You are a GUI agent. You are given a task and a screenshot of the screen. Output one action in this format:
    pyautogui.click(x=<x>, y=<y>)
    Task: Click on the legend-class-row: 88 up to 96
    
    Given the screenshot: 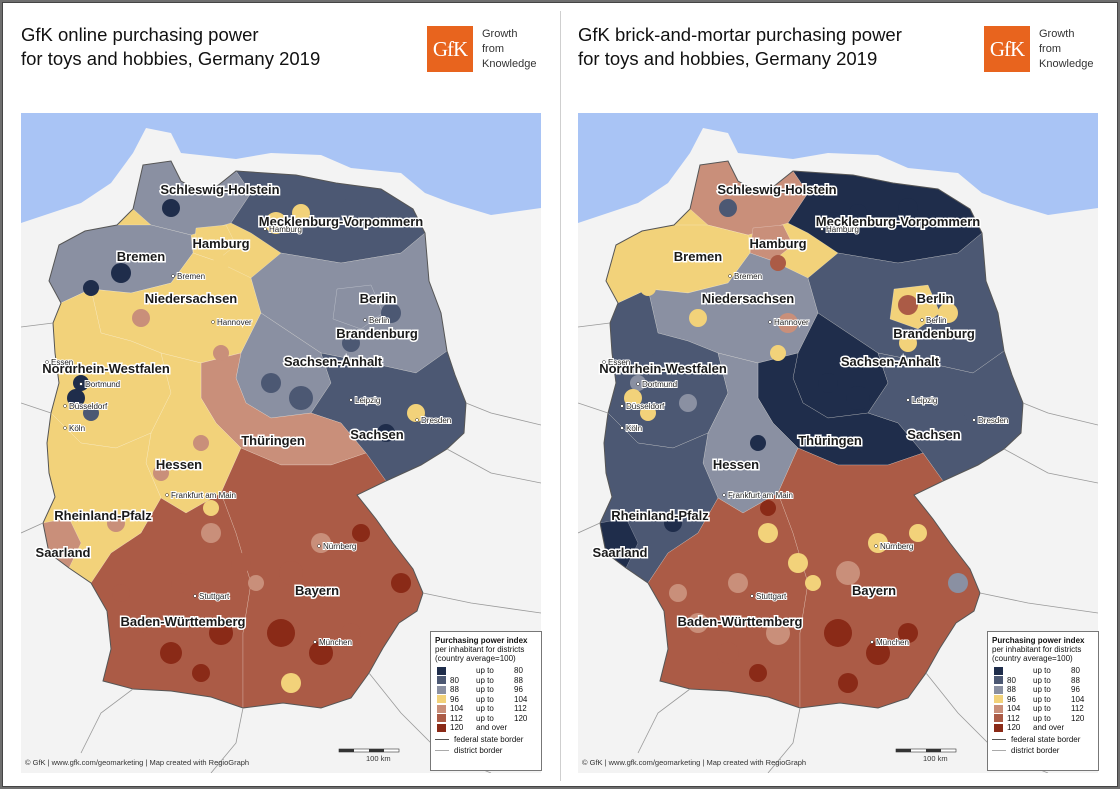 What is the action you would take?
    pyautogui.click(x=482, y=690)
    